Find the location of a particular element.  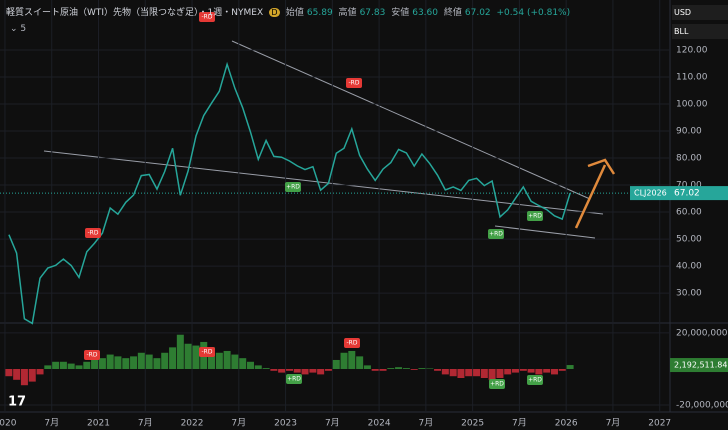

y-tick-label: 60.00 is located at coordinates (689, 213).